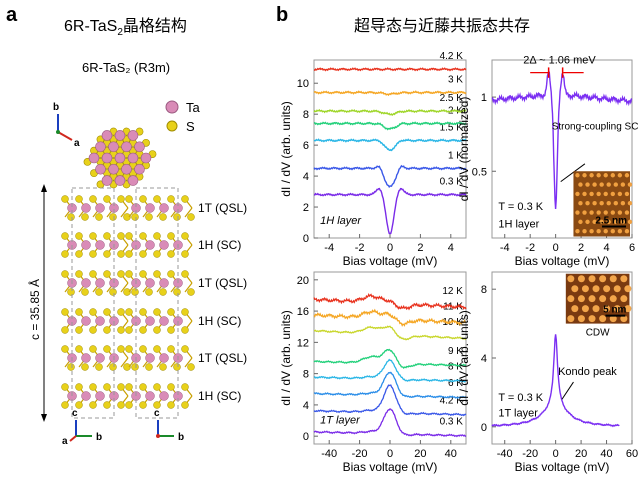  What do you see at coordinates (126, 67) in the screenshot?
I see `top-structure-label: 6R-TaS₂ (R3m)` at bounding box center [126, 67].